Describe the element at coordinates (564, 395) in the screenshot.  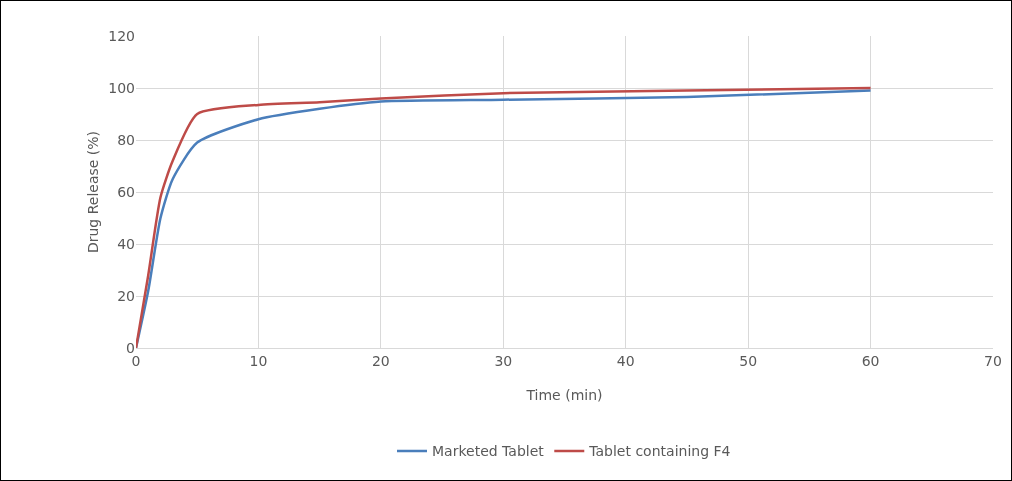
I see `x-axis-title: Time (min)` at that location.